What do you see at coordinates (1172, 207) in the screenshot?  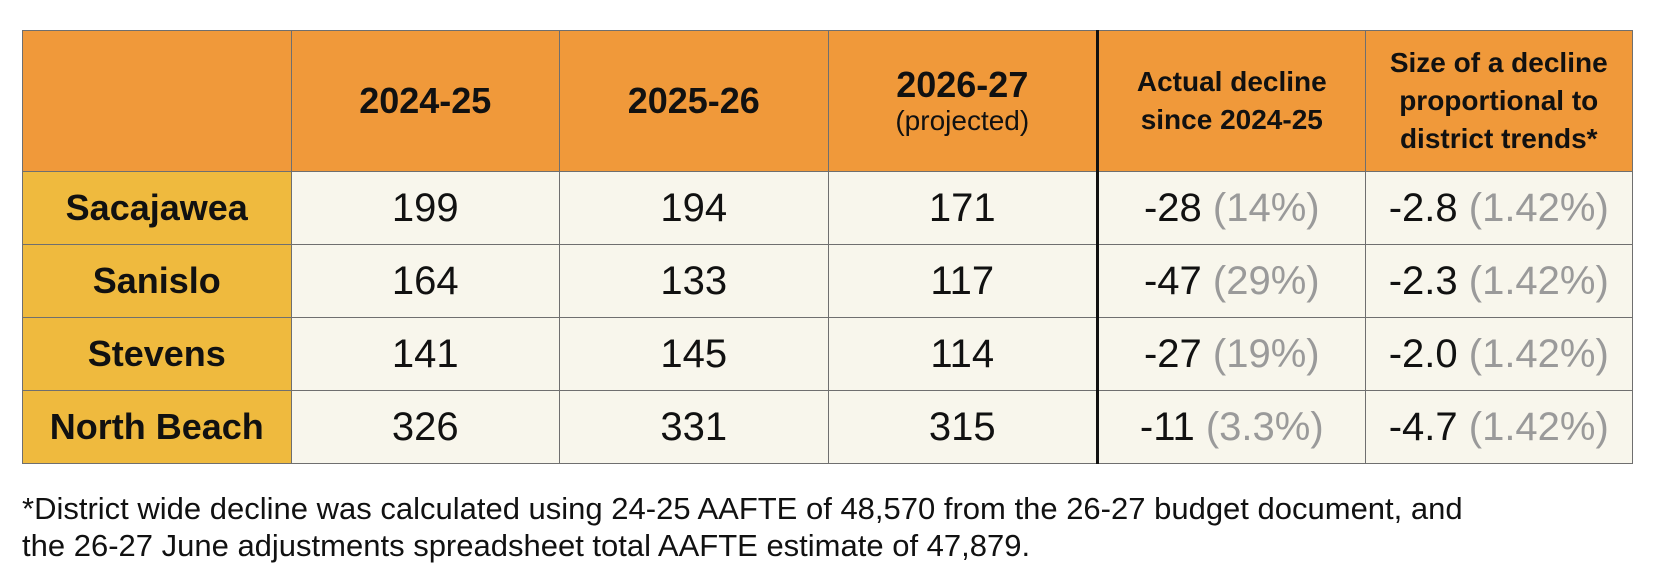 I see `actual-decline-value: -28` at bounding box center [1172, 207].